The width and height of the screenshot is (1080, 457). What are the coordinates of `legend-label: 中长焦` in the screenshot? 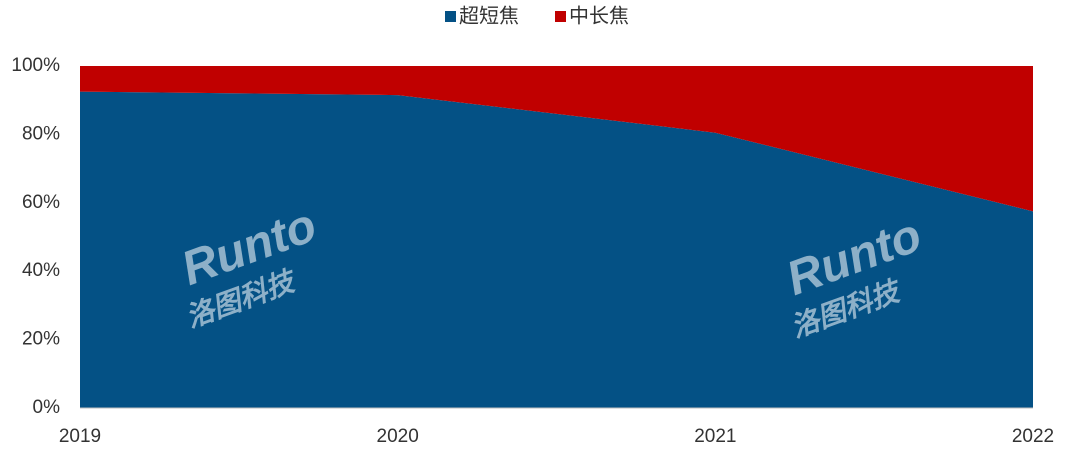 It's located at (599, 15).